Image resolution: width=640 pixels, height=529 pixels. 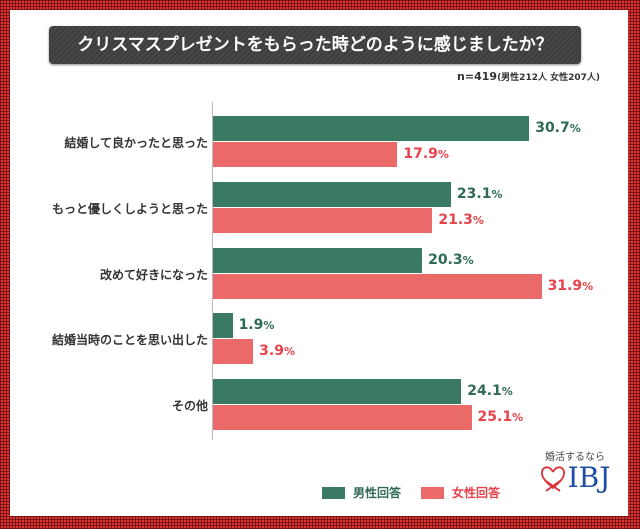 I want to click on value-label-male: 1.9%, so click(x=256, y=325).